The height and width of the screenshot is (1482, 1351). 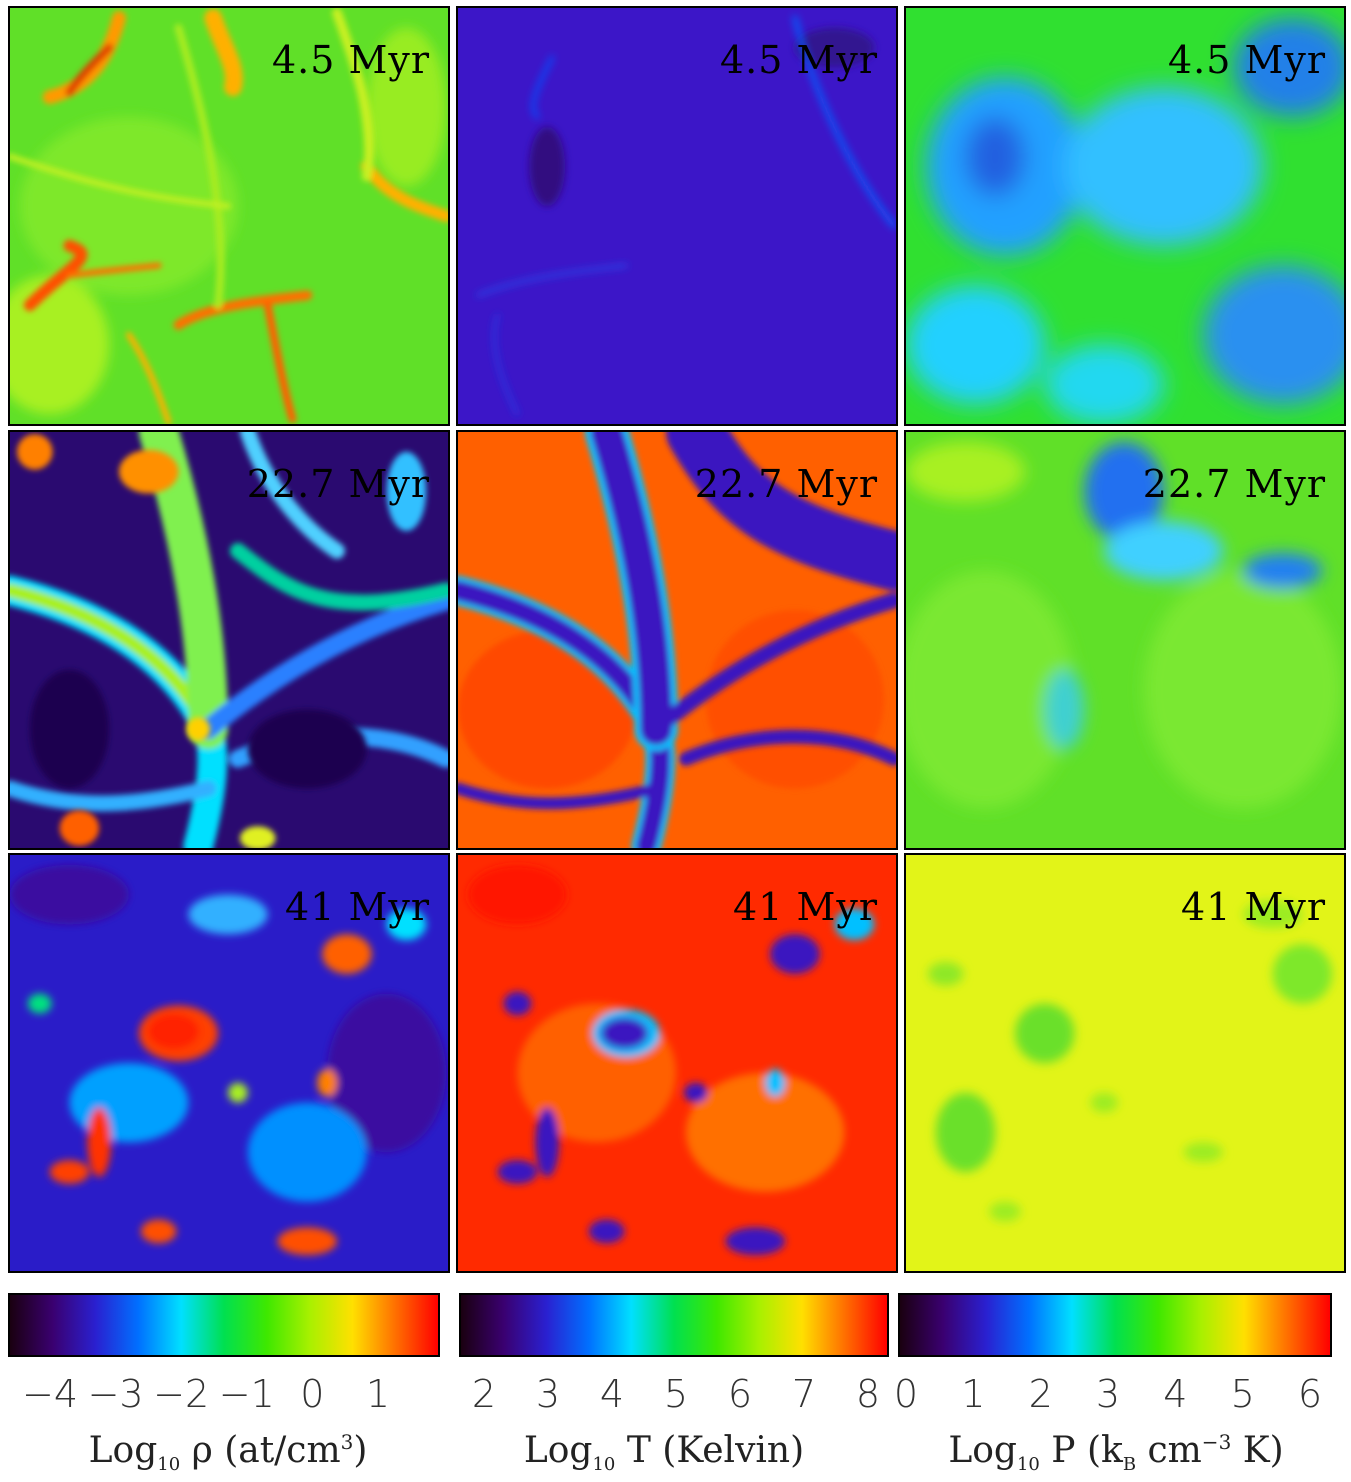 I want to click on pressure-tick-label: 6, so click(x=1310, y=1394).